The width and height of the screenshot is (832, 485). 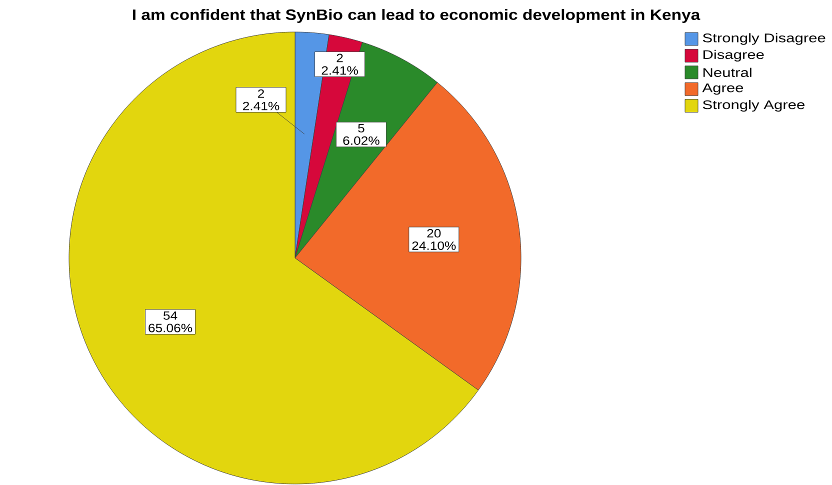 I want to click on data-label: 54 65.06%, so click(x=170, y=321).